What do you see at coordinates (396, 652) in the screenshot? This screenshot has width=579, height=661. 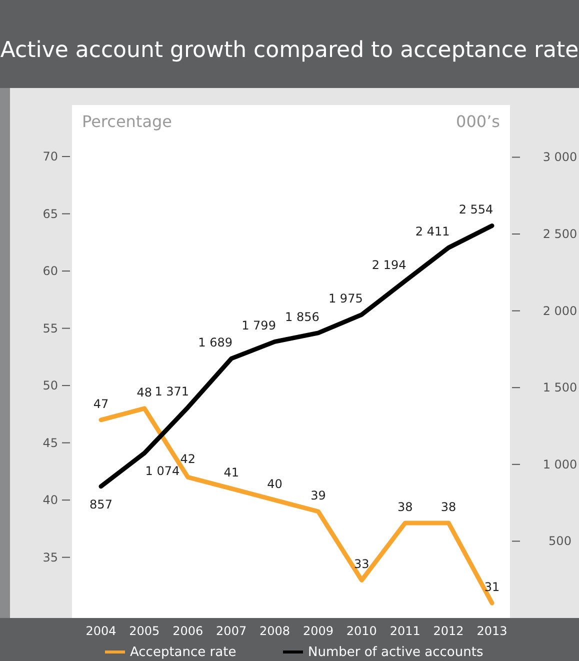 I see `legend-label: Number of active accounts` at bounding box center [396, 652].